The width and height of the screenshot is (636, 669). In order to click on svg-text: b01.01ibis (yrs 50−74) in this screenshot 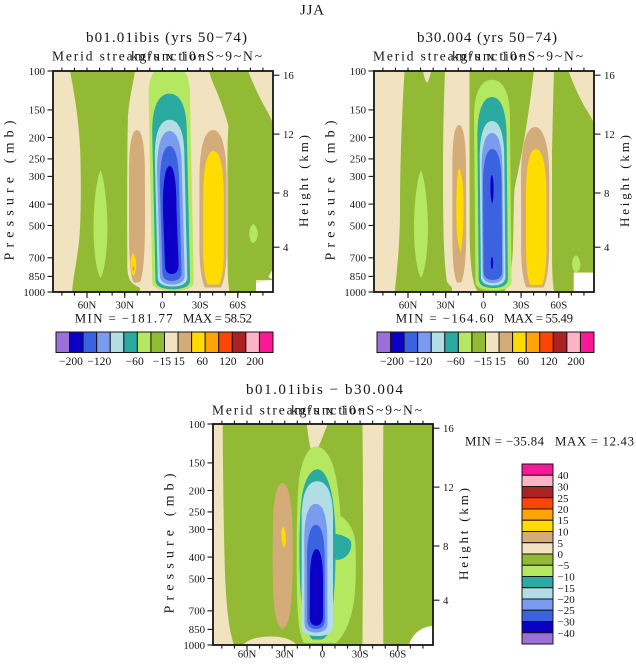, I will do `click(166, 38)`.